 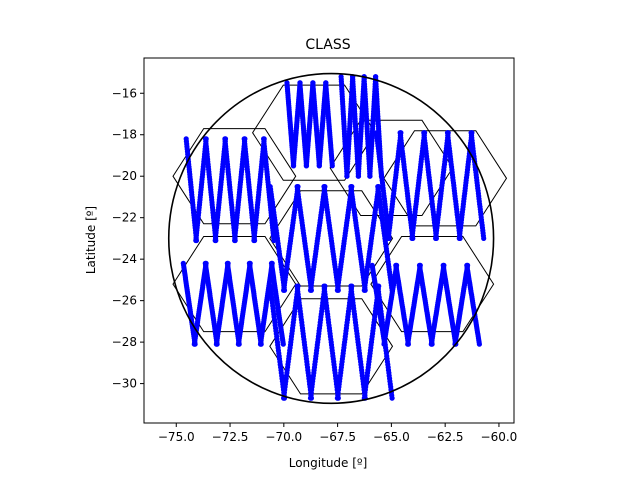 I want to click on x-tick-label: −70.0, so click(x=283, y=437).